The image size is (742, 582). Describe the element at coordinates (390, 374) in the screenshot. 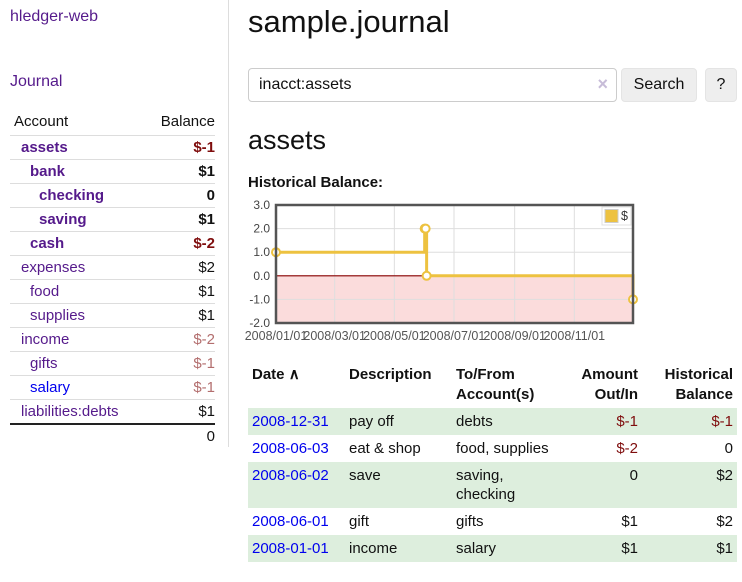

I see `register-header-description: Description` at that location.